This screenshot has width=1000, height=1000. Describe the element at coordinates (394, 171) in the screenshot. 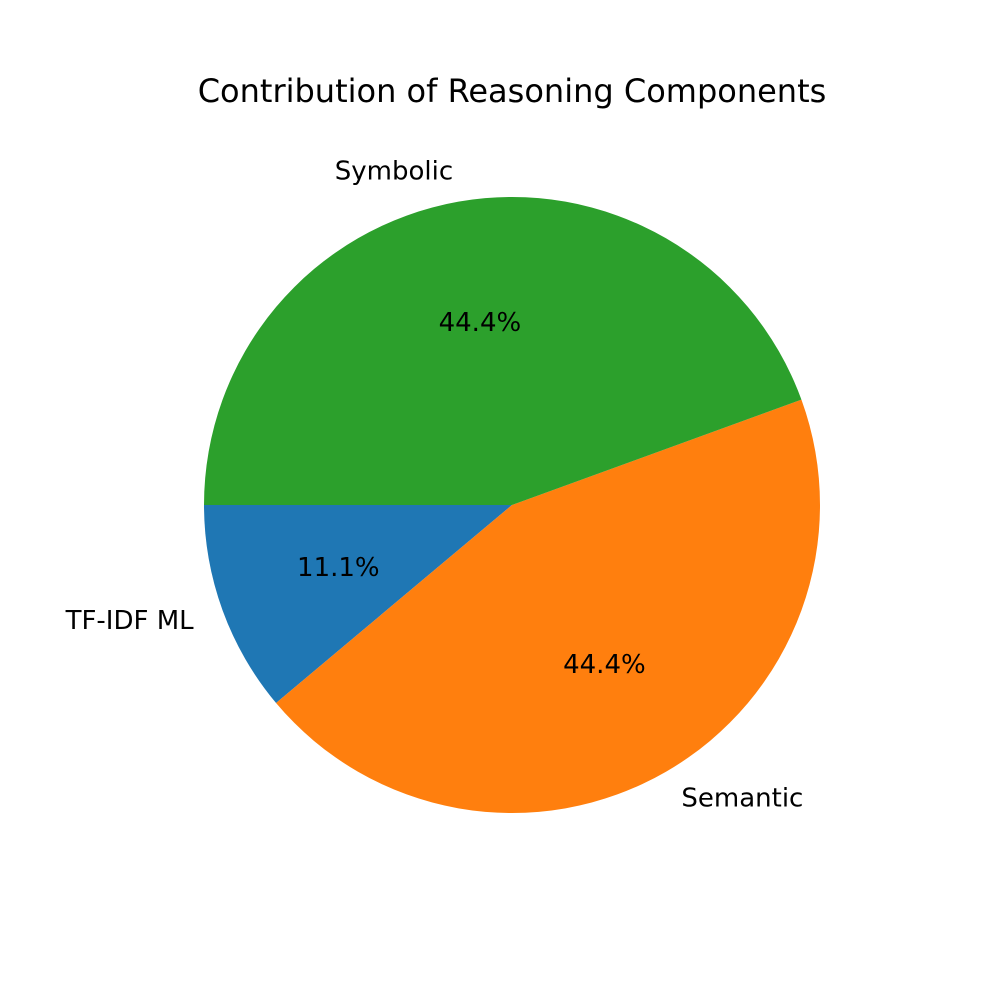

I see `slice-label-symbolic: Symbolic` at that location.